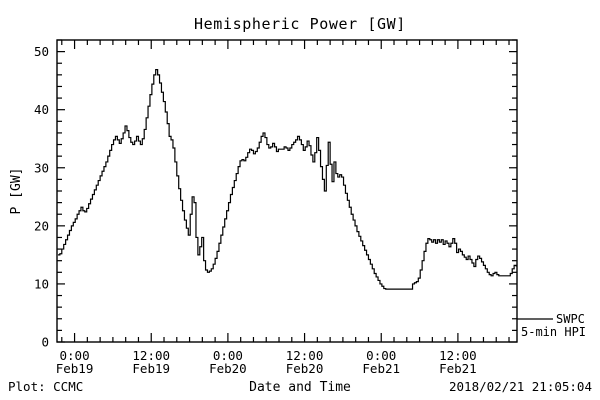 The image size is (600, 400). Describe the element at coordinates (41, 225) in the screenshot. I see `y-tick-label: 20` at that location.